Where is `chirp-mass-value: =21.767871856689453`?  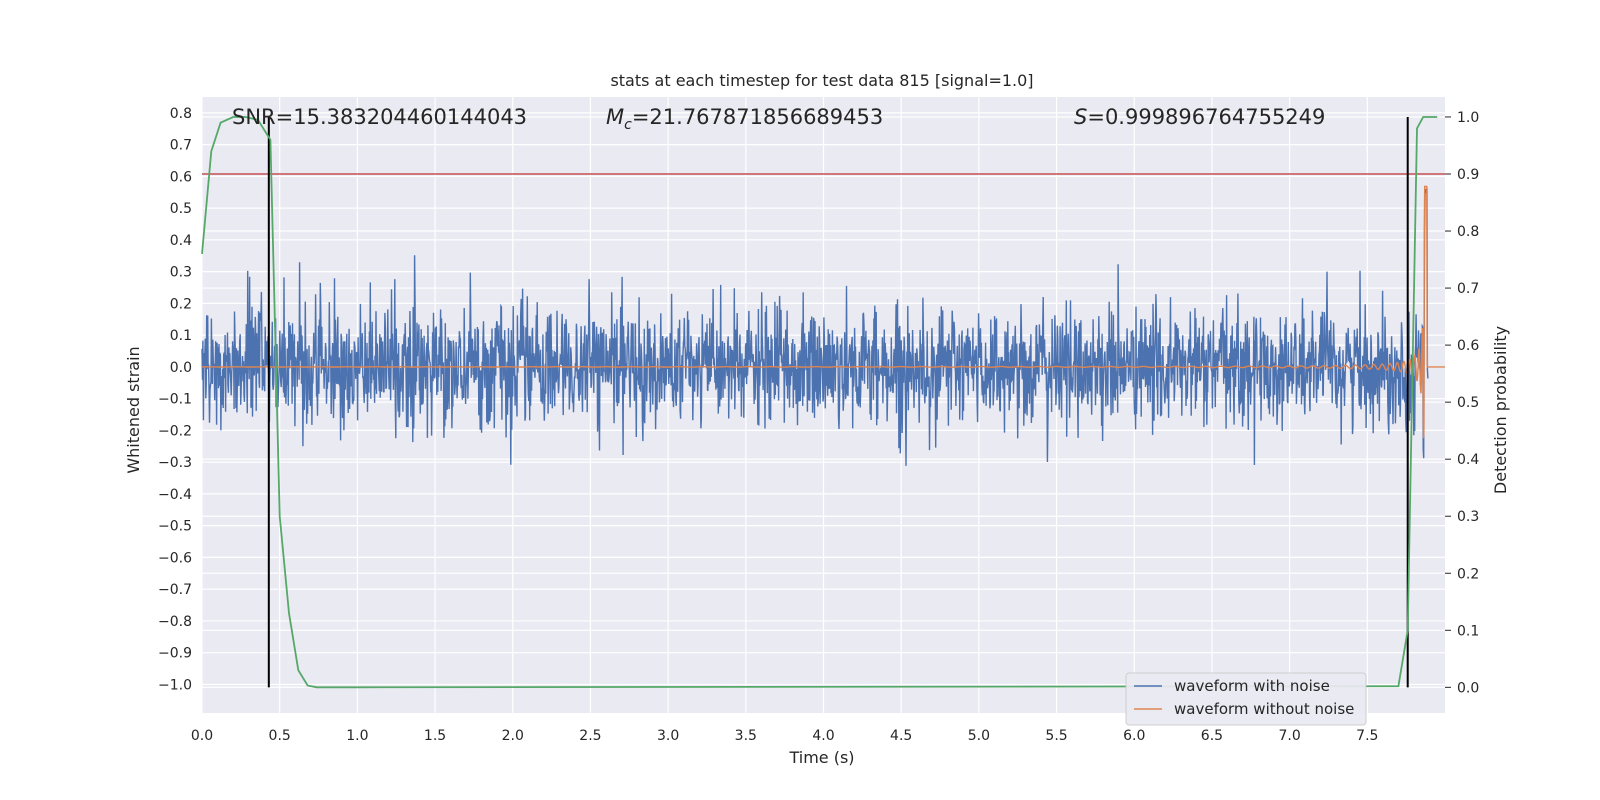
chirp-mass-value: =21.767871856689453 is located at coordinates (757, 117).